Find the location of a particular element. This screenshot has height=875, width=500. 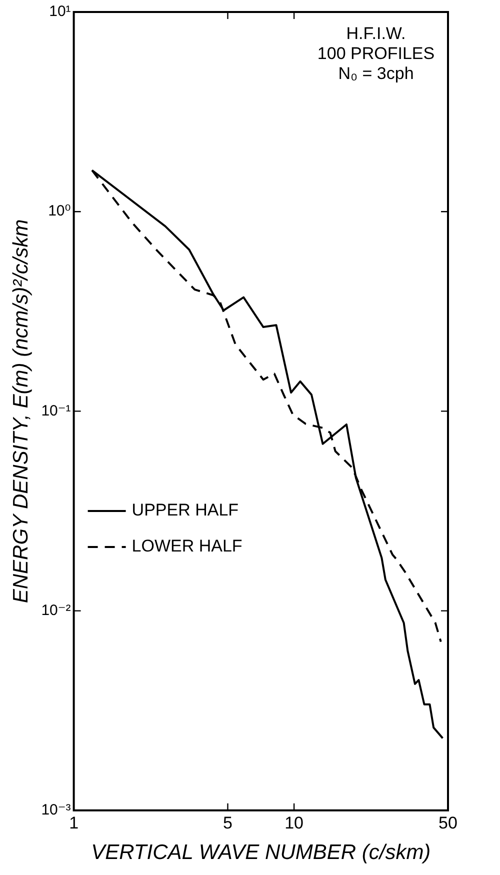

x-tick-label: 50 is located at coordinates (448, 822).